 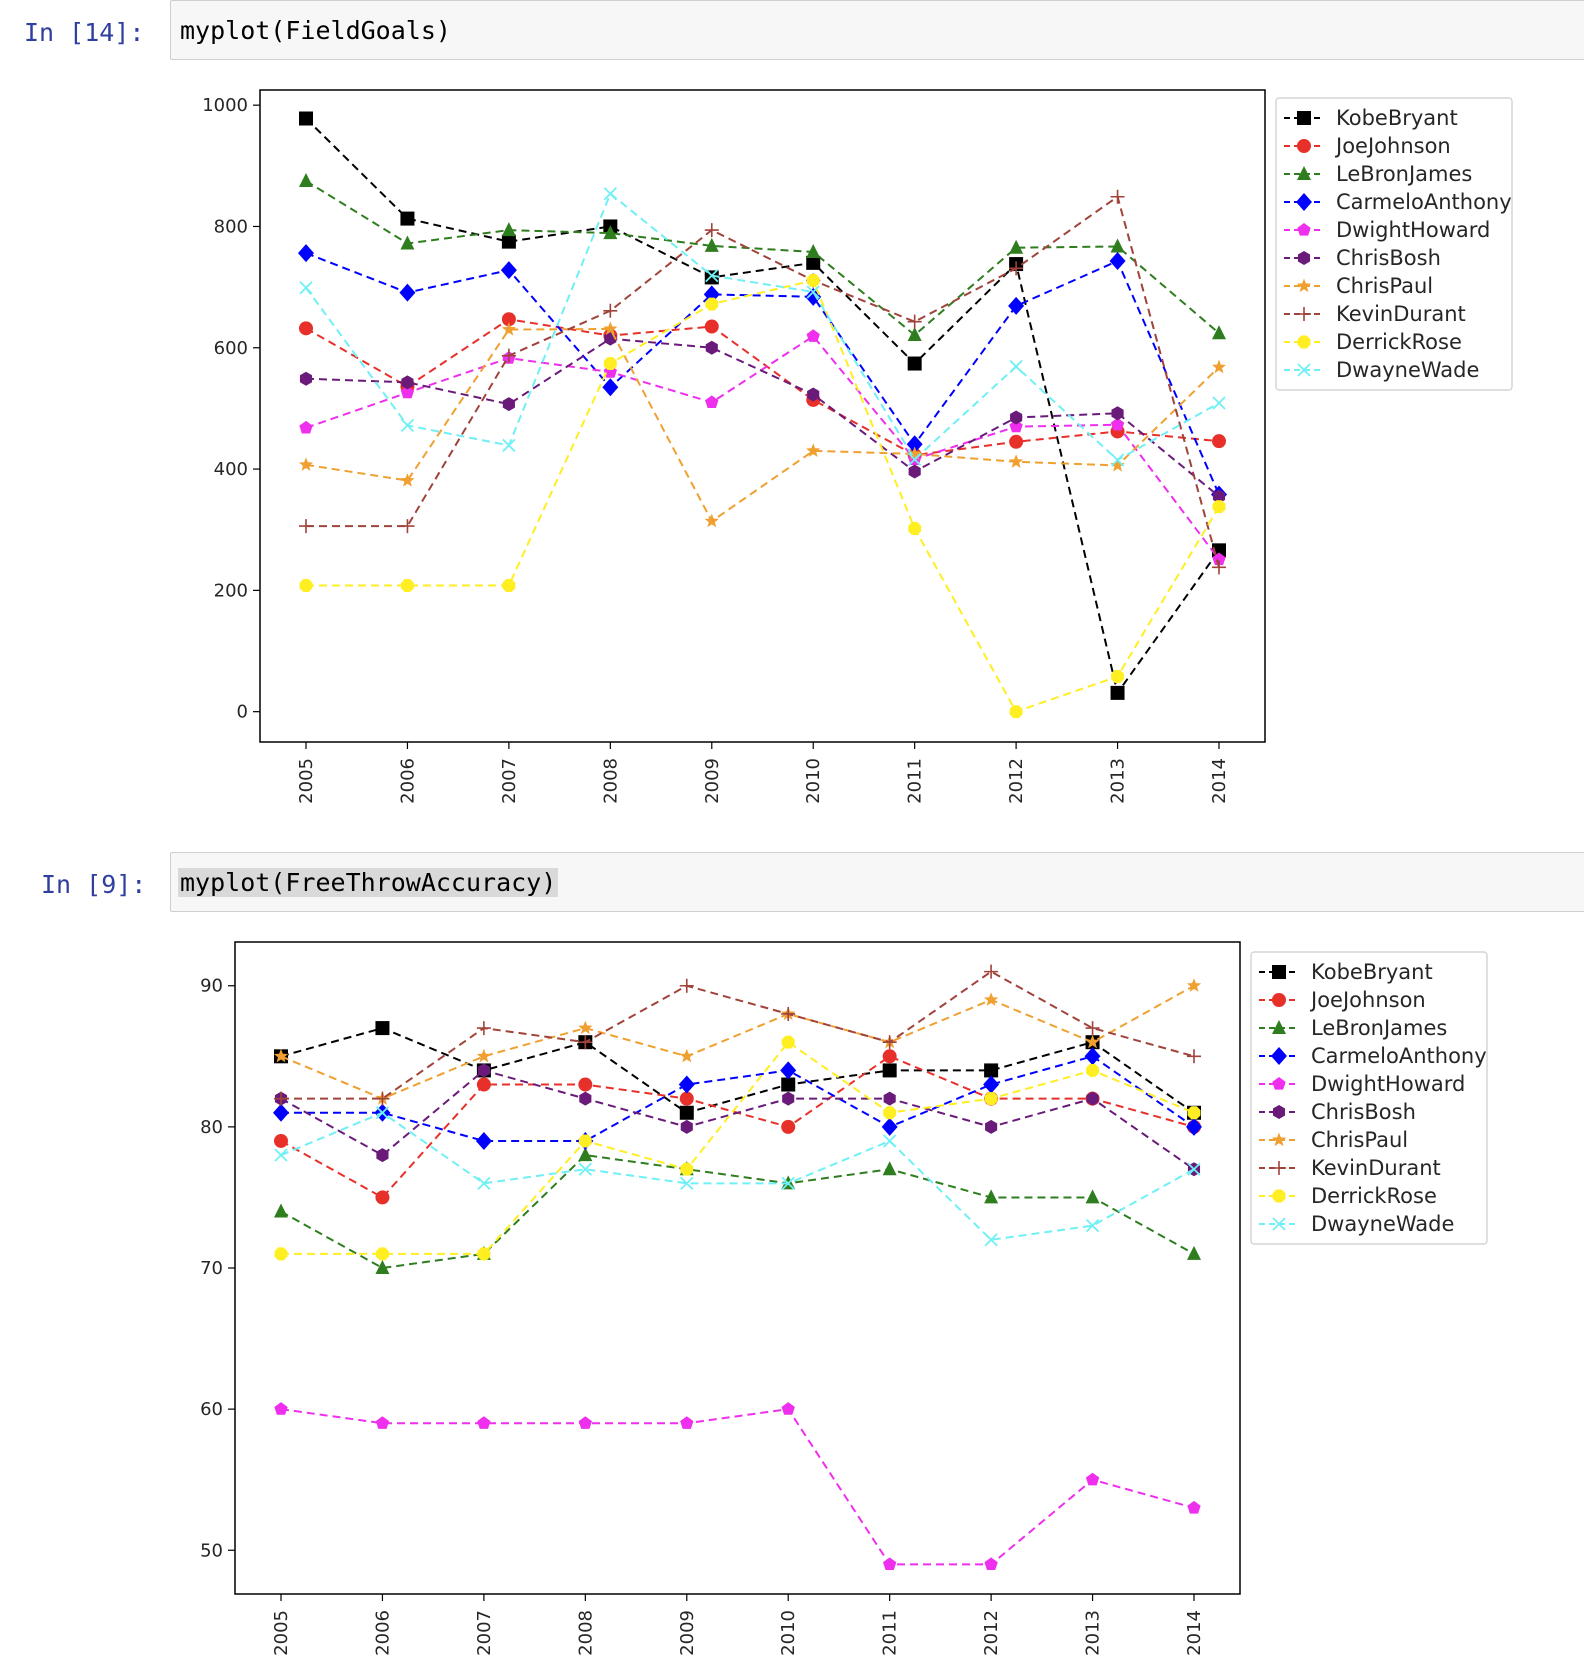 What do you see at coordinates (1362, 258) in the screenshot?
I see `legend-item: ChrisBosh` at bounding box center [1362, 258].